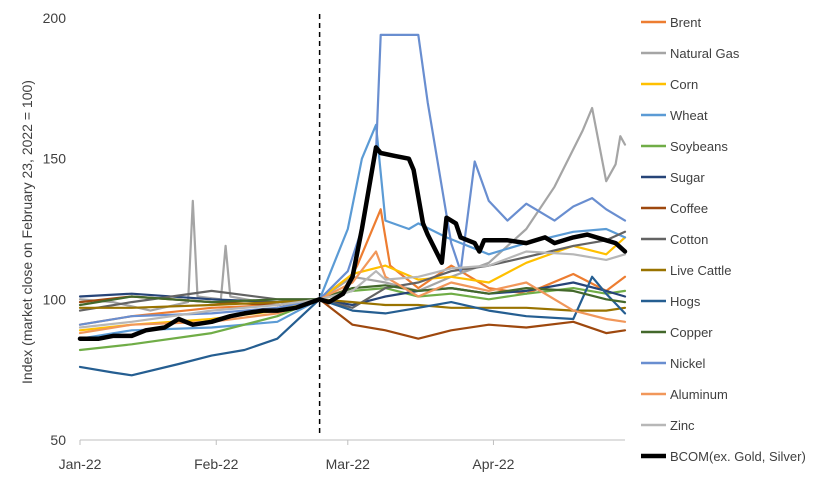 The height and width of the screenshot is (483, 818). What do you see at coordinates (55, 159) in the screenshot?
I see `y-tick-label: 150` at bounding box center [55, 159].